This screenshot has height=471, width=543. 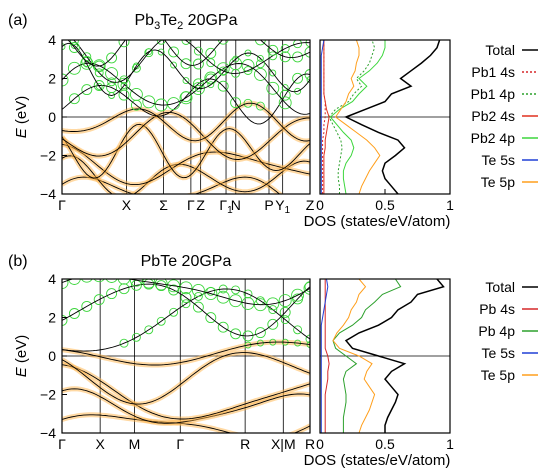 I want to click on panel-title: Pb3Te2 20GPa, so click(x=186, y=22).